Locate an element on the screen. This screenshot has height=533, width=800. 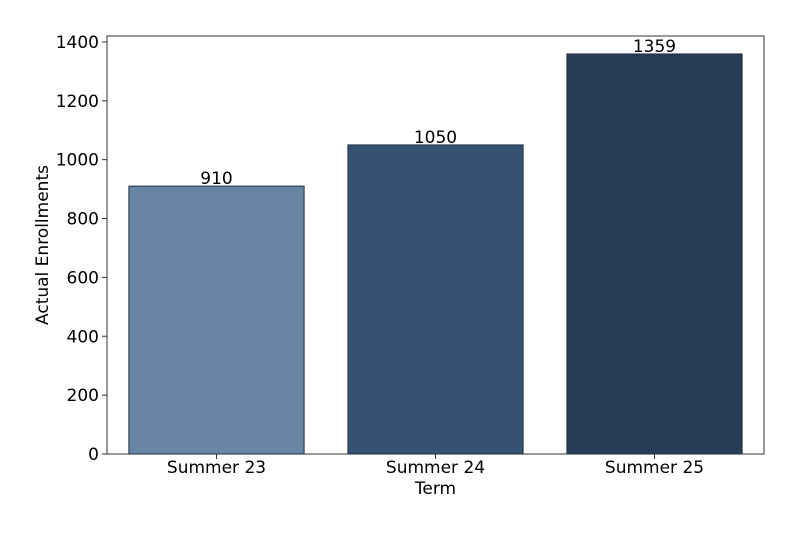
data-label-1: 910 is located at coordinates (216, 179).